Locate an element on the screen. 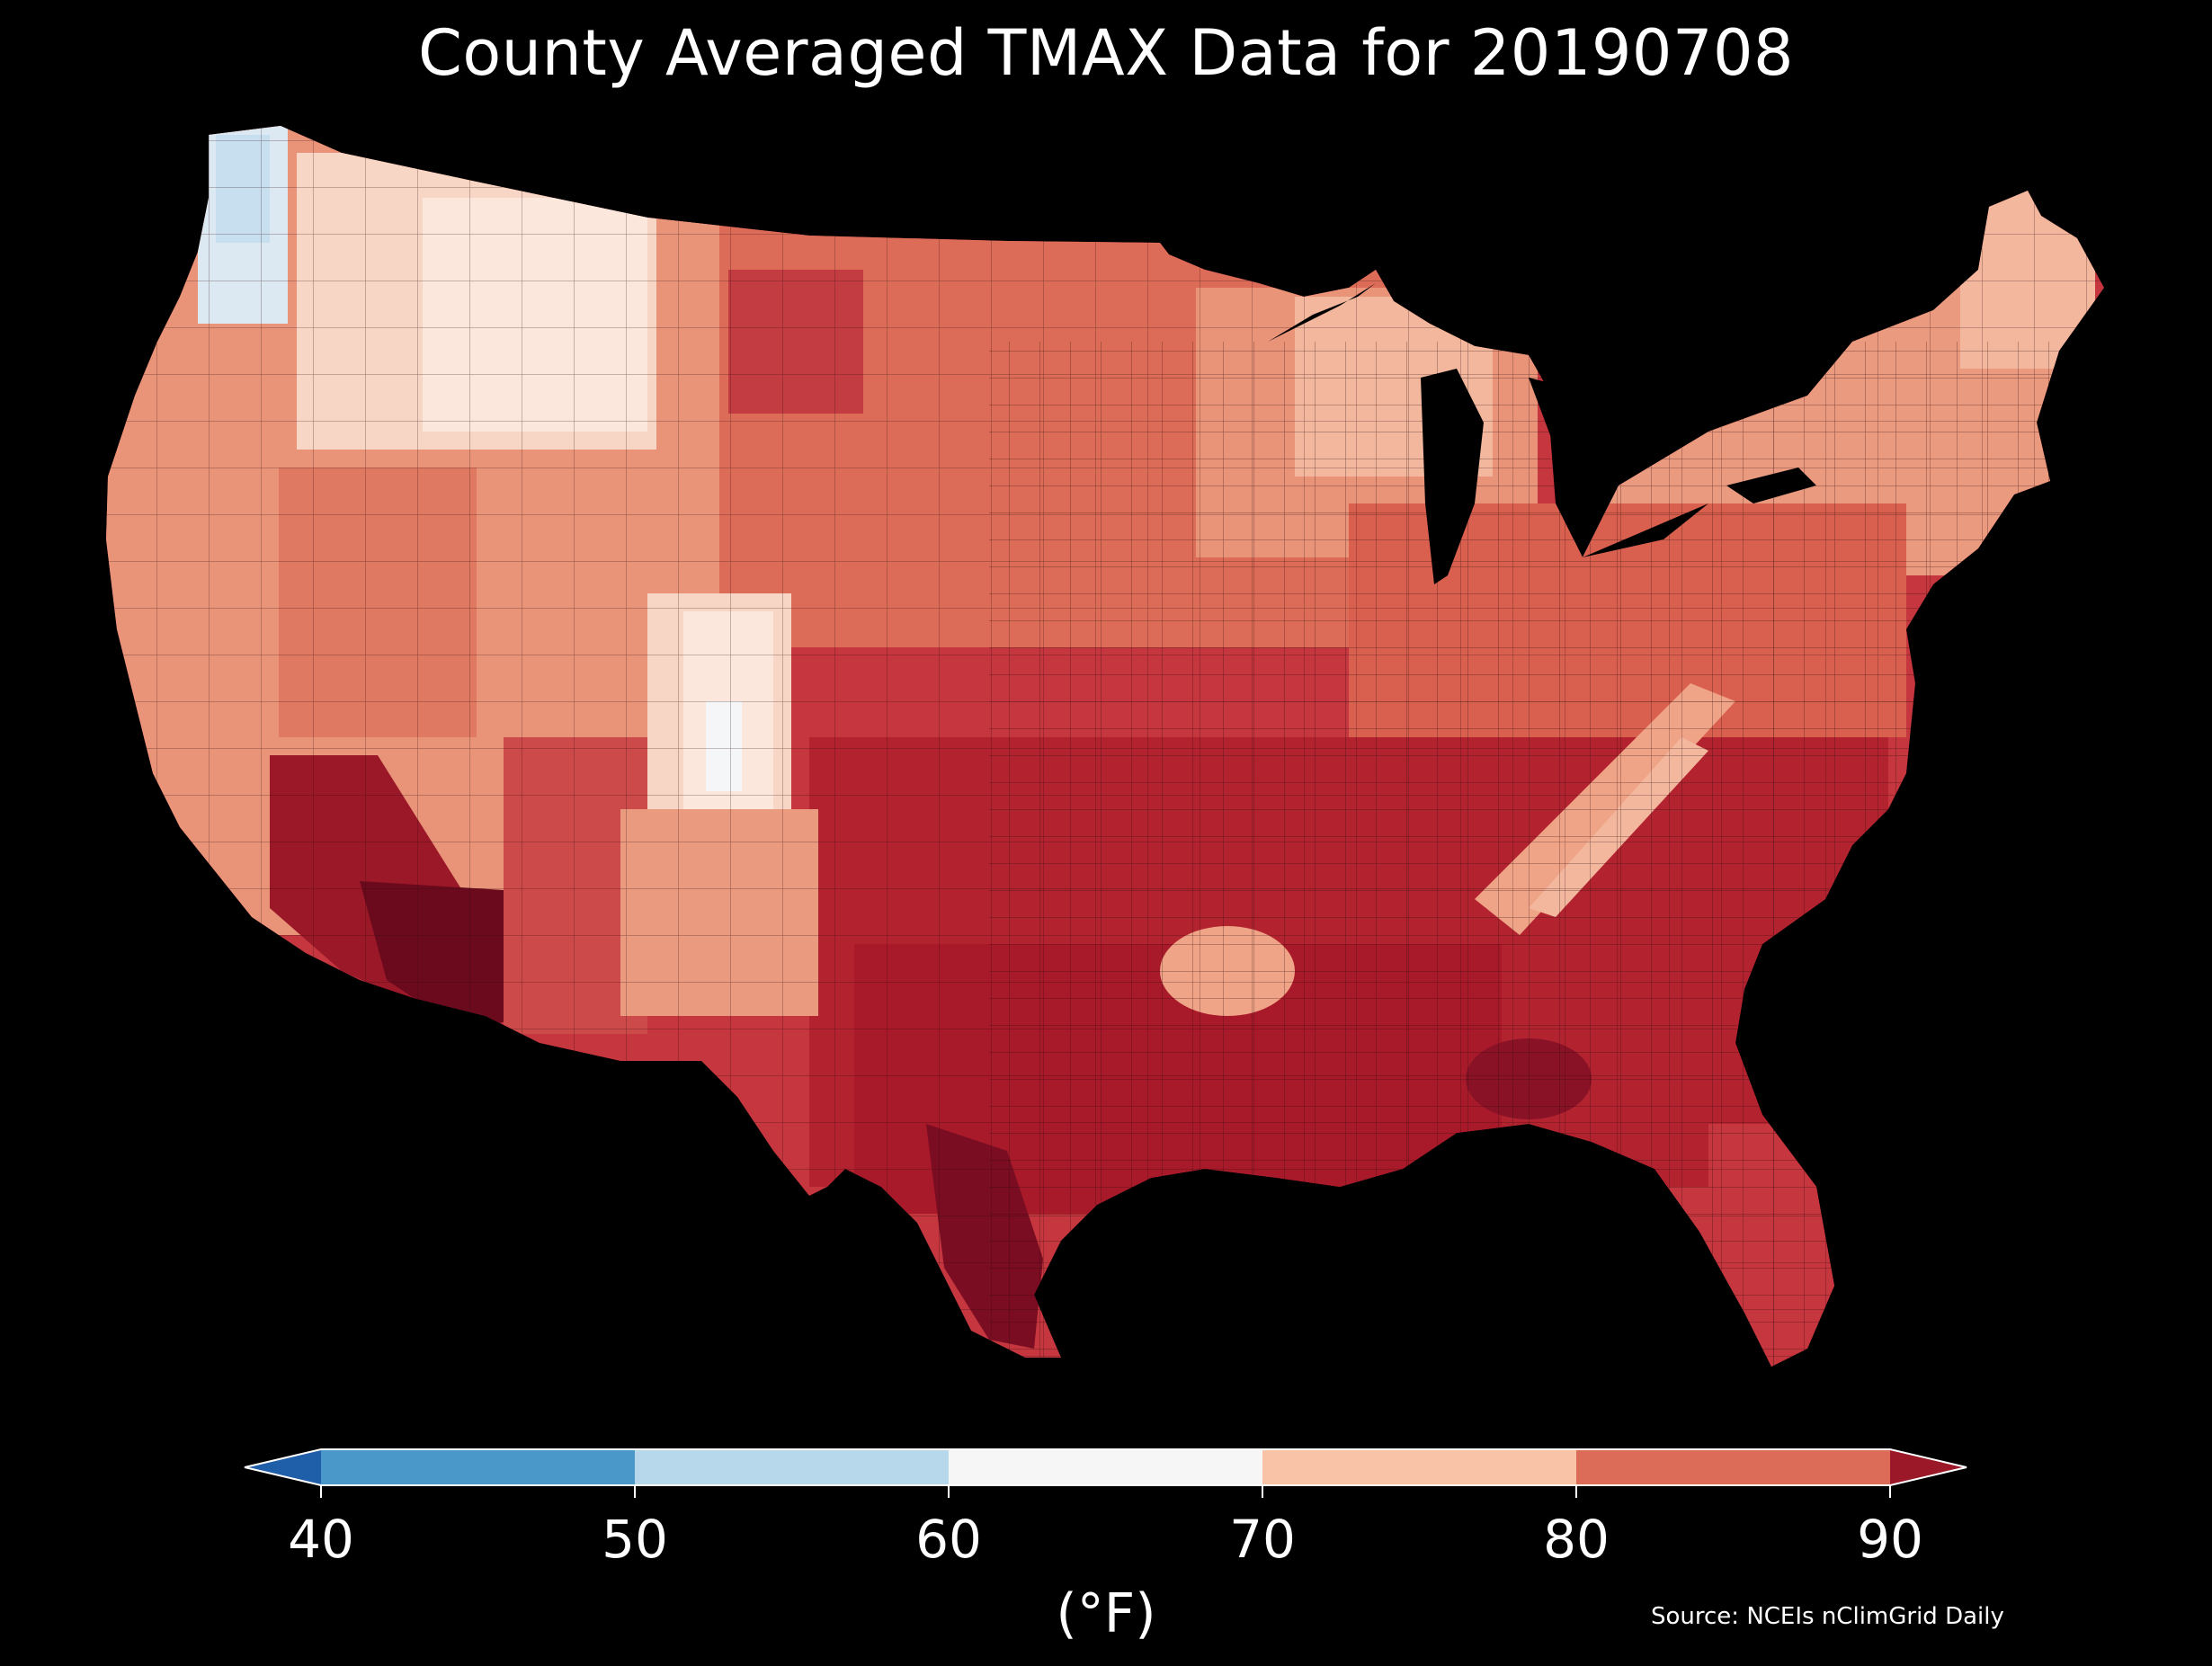 Image resolution: width=2212 pixels, height=1666 pixels. colorbar-tick-label: 40 is located at coordinates (321, 1540).